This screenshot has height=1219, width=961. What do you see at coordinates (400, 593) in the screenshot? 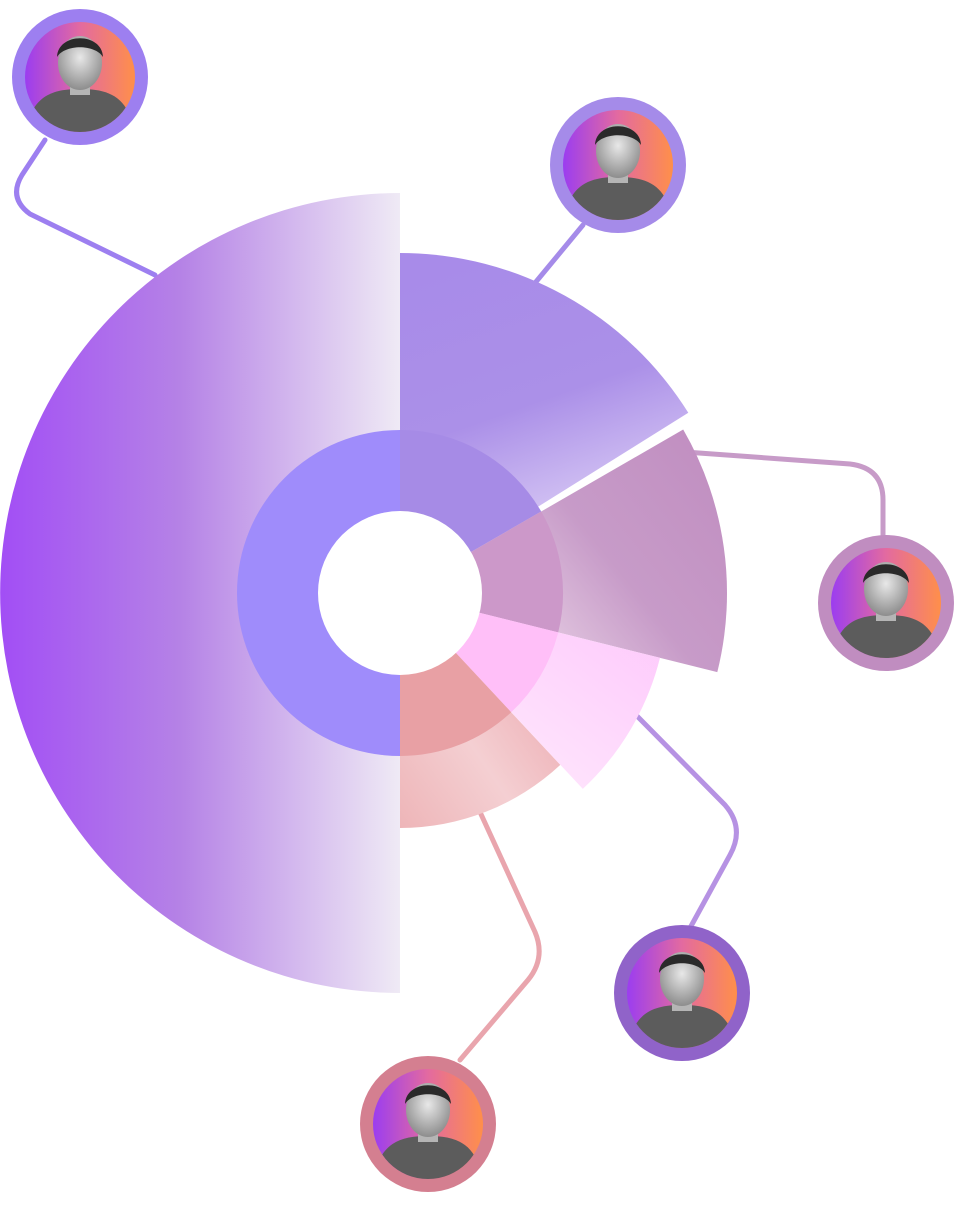
I see `ring-hole` at bounding box center [400, 593].